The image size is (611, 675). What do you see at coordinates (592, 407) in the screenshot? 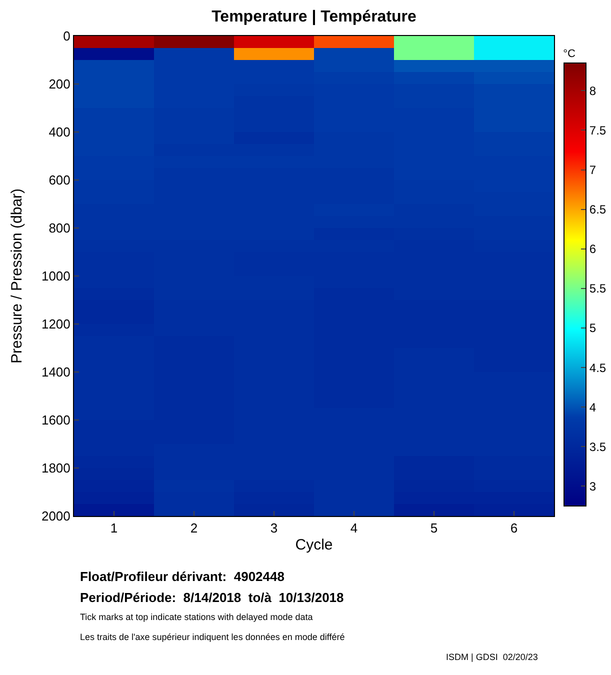
I see `color-bar-label: 4` at bounding box center [592, 407].